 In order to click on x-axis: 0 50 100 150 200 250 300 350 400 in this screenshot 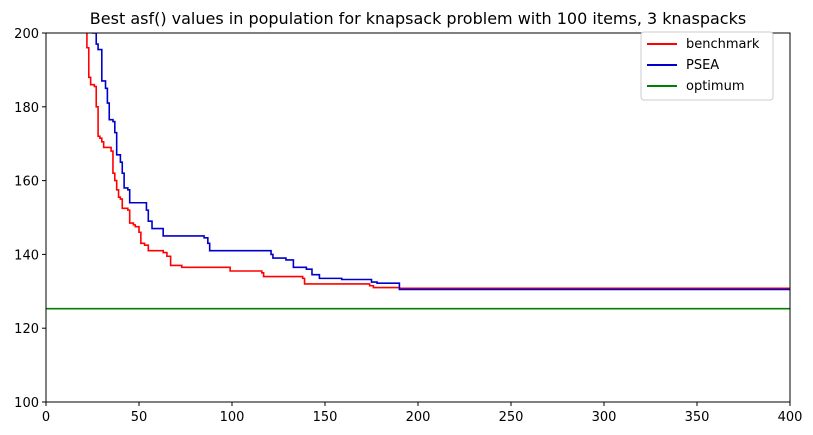, I will do `click(422, 413)`.